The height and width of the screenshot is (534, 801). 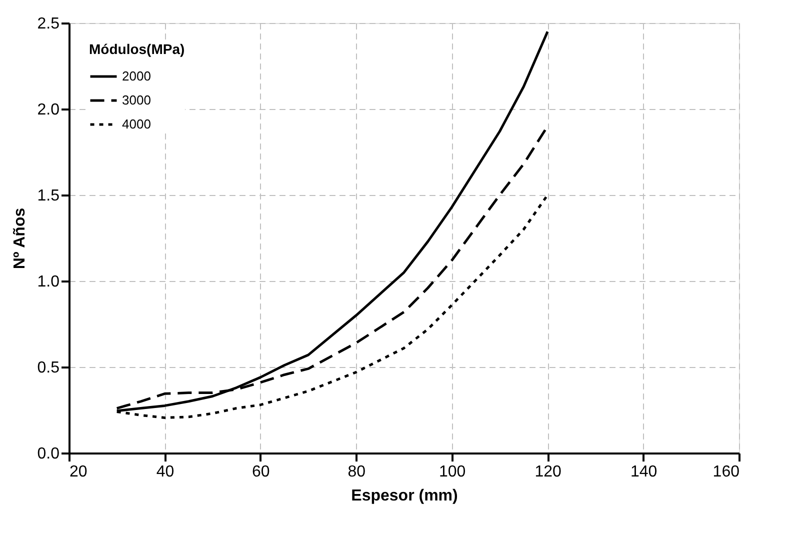 I want to click on x-tick-label: 60, so click(x=261, y=472).